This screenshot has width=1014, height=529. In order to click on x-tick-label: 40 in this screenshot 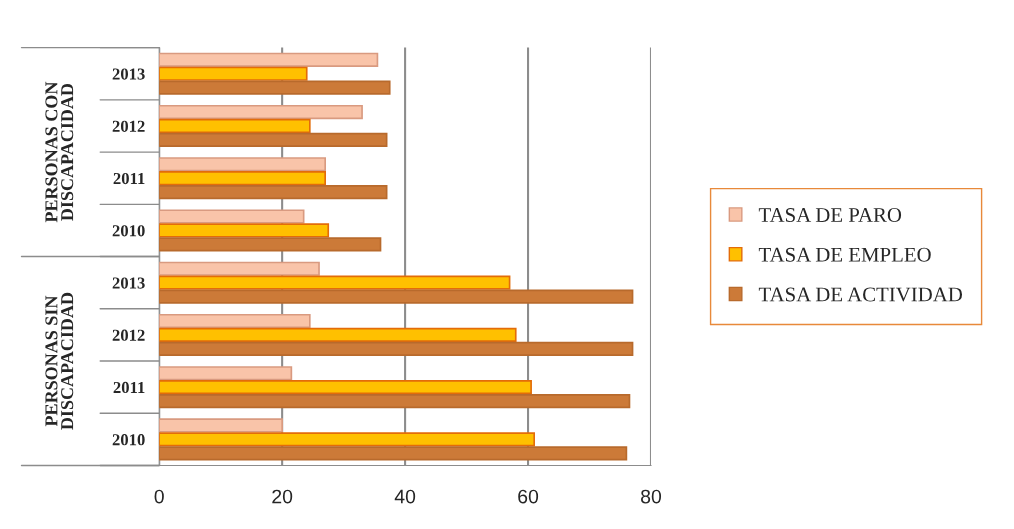, I will do `click(405, 496)`.